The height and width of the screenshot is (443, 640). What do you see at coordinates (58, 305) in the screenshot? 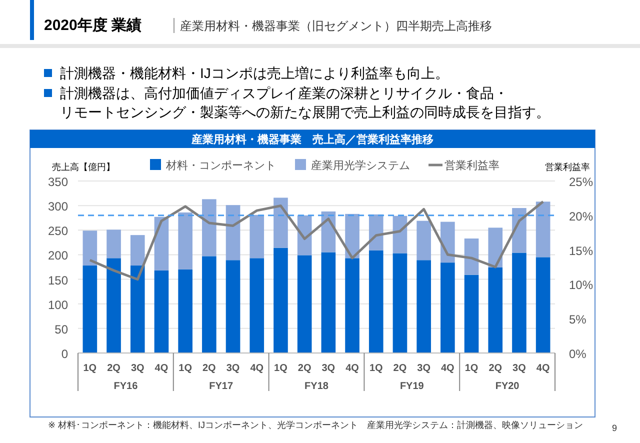
I see `y-tick-label: 100` at bounding box center [58, 305].